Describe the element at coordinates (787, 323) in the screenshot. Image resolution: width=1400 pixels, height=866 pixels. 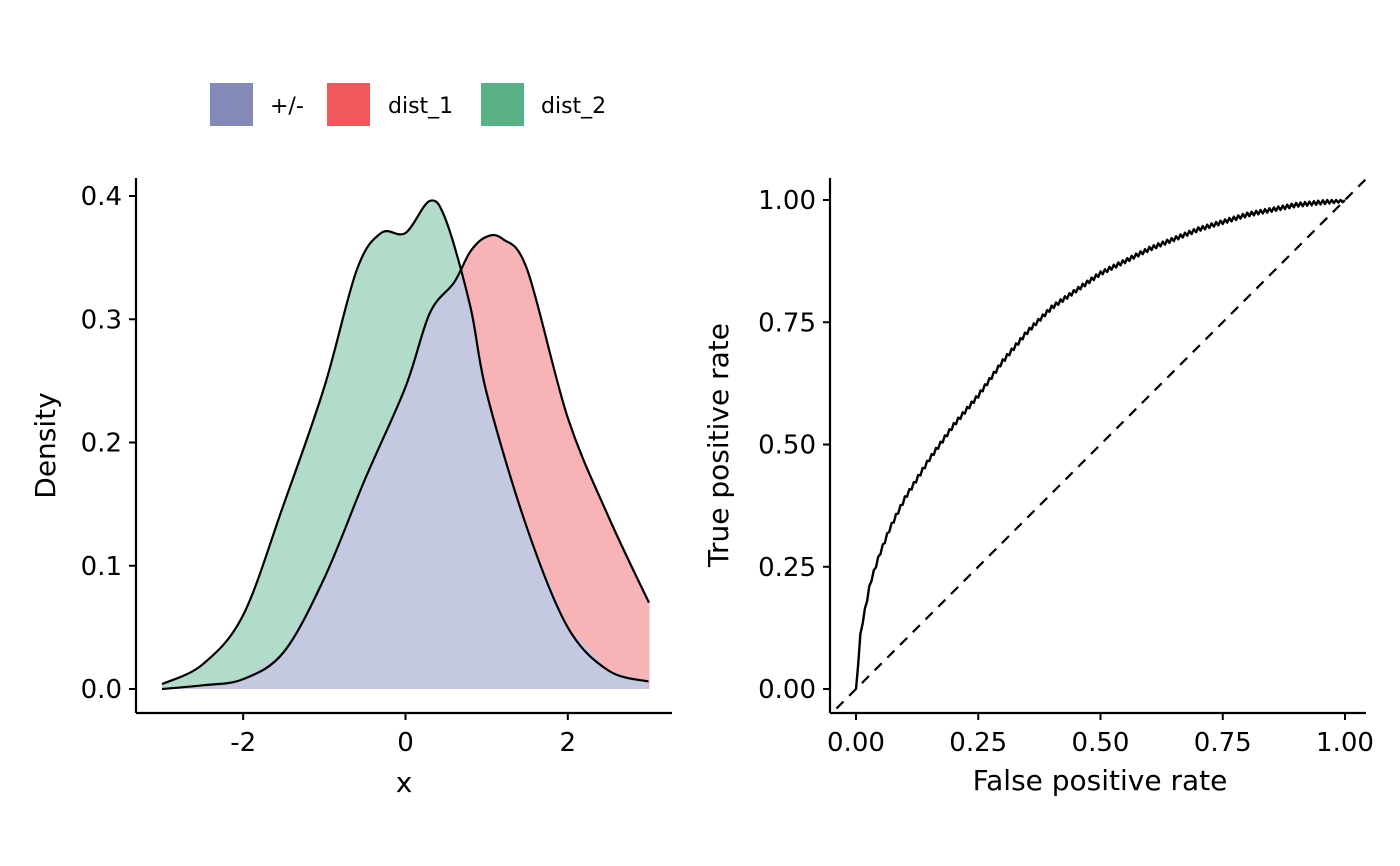
I see `roc-y-tick-label: 0.75` at that location.